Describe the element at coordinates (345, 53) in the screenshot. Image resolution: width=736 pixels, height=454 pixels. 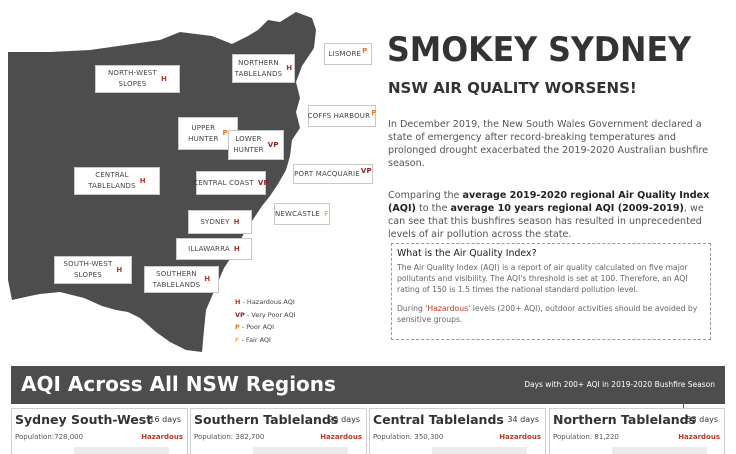
I see `region-name: LISMORE` at that location.